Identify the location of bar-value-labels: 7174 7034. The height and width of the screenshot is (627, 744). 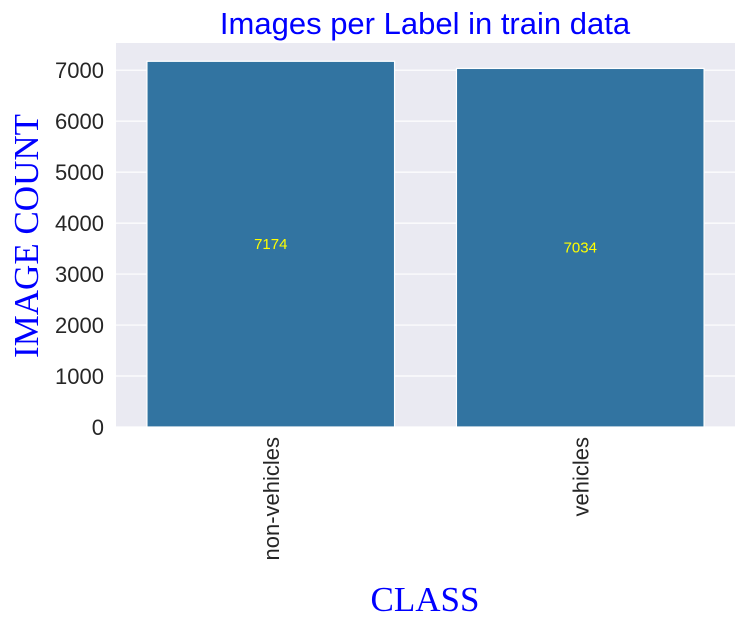
(425, 246).